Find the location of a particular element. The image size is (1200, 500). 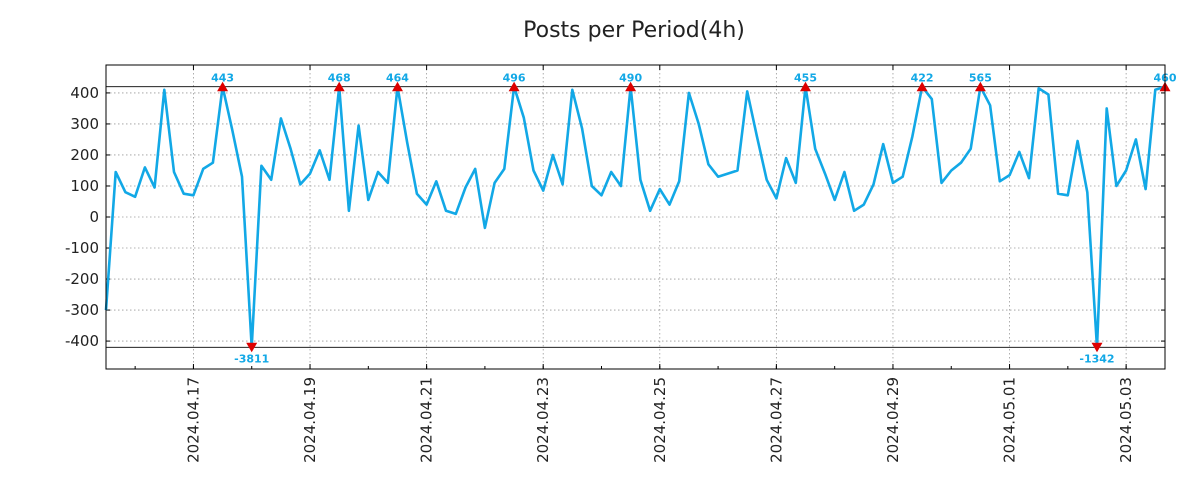

y-tick-label: 300 is located at coordinates (84, 124).